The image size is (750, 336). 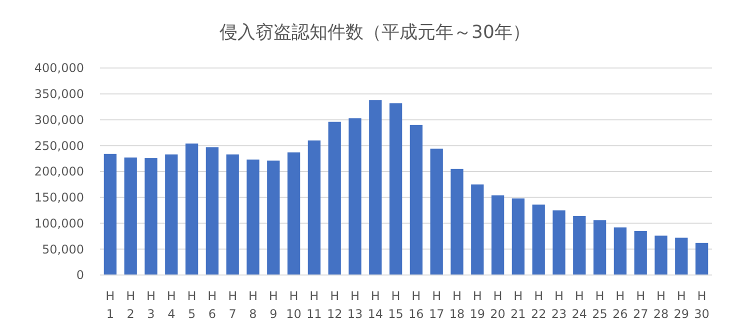 I want to click on x-tick-label: H 7, so click(x=233, y=305).